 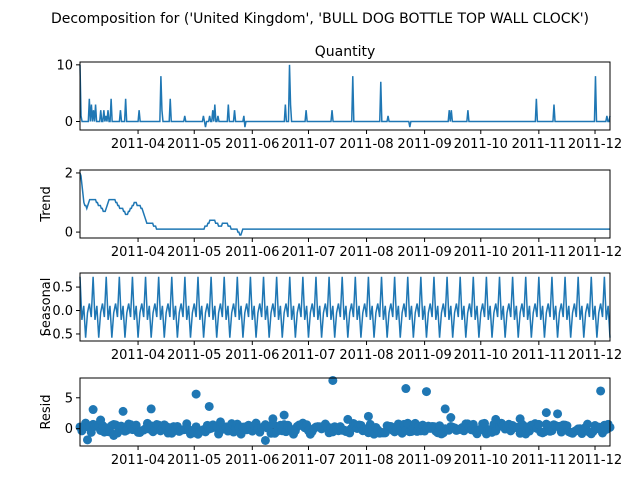 What do you see at coordinates (46, 307) in the screenshot?
I see `y-axis-label: Seasonal` at bounding box center [46, 307].